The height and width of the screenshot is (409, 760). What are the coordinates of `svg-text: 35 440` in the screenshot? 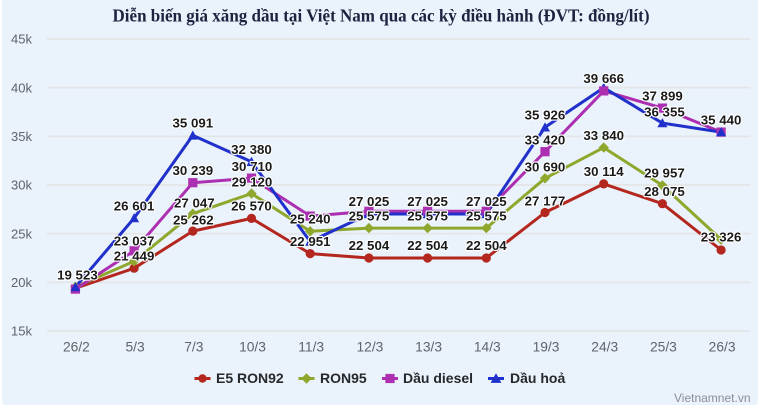 It's located at (721, 120).